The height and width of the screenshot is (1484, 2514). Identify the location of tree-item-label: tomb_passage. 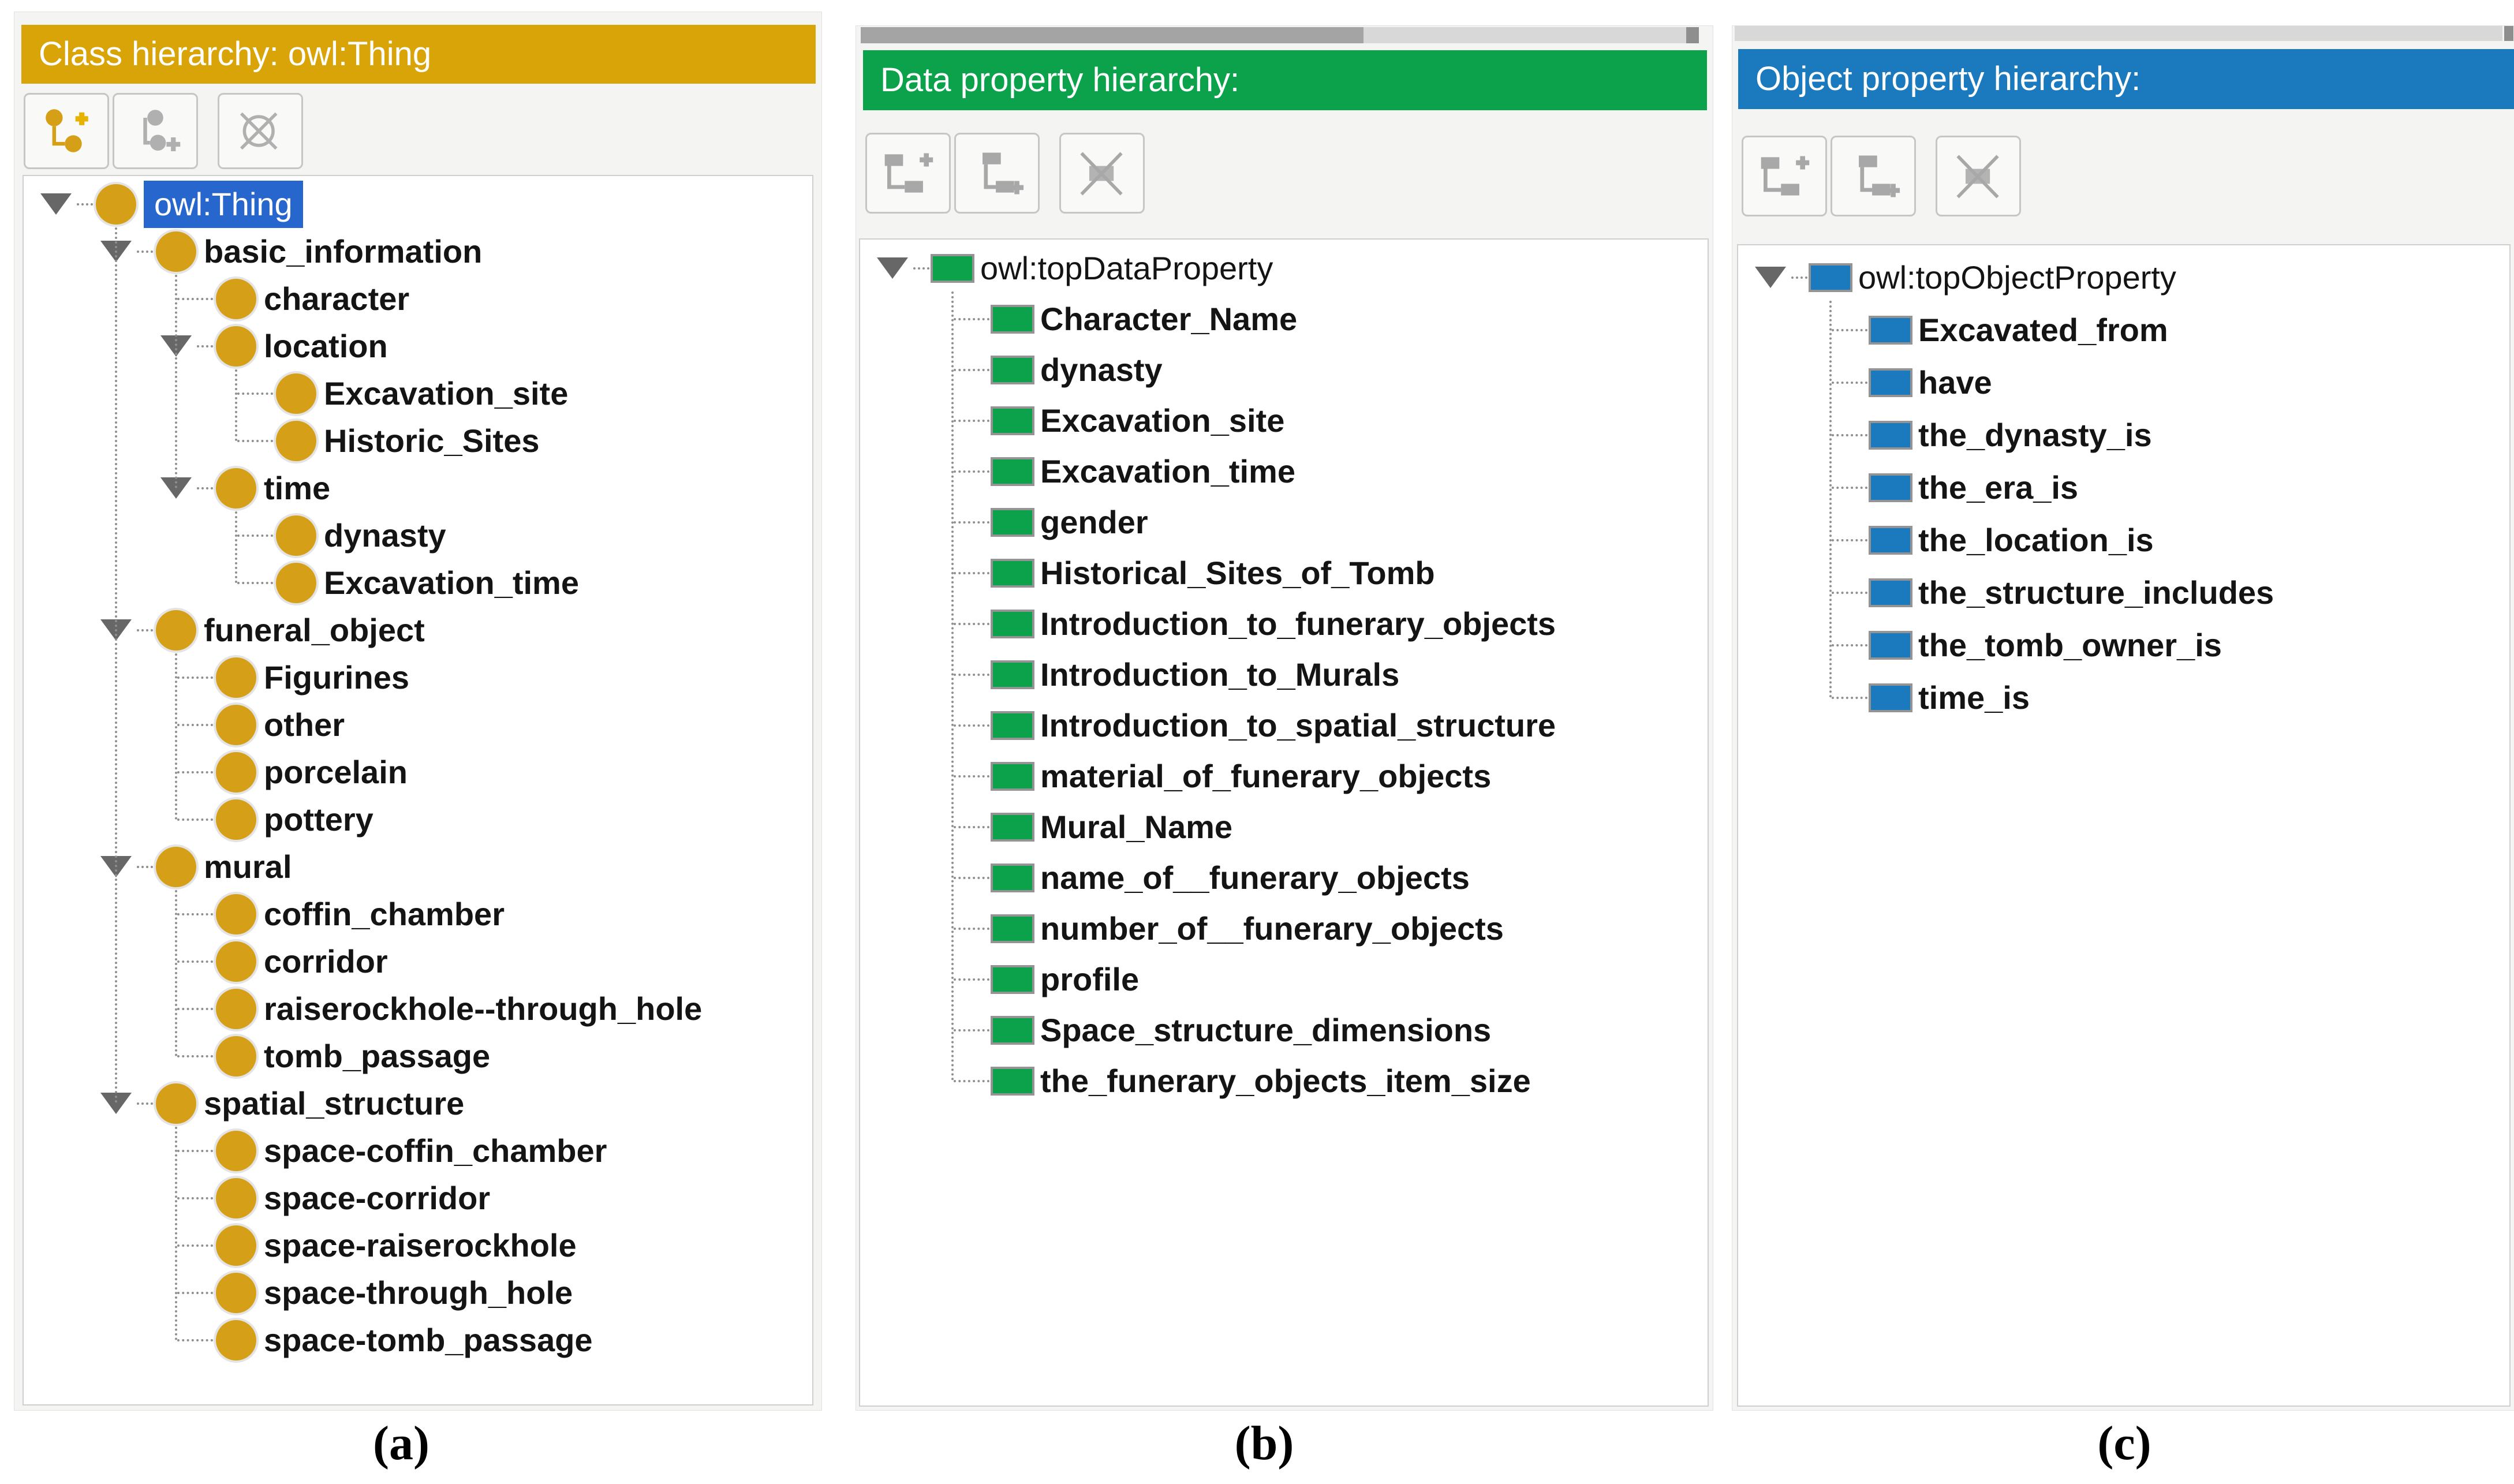
(378, 1056).